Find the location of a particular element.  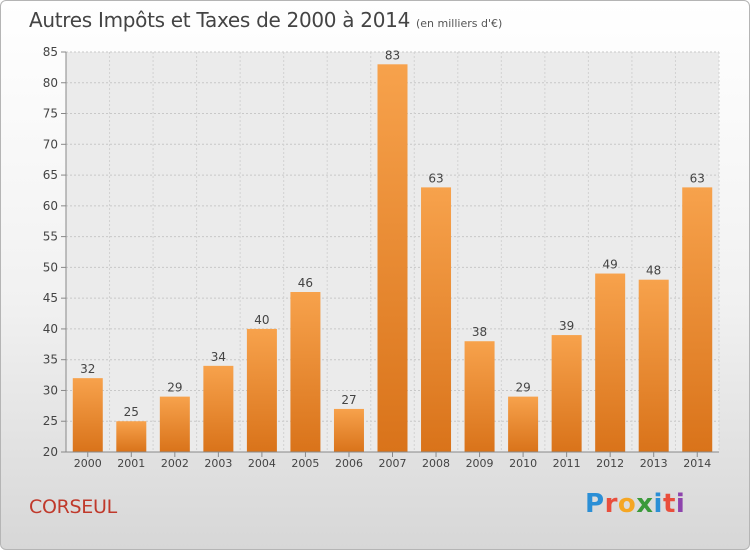

y-tick-label: 75 is located at coordinates (50, 114).